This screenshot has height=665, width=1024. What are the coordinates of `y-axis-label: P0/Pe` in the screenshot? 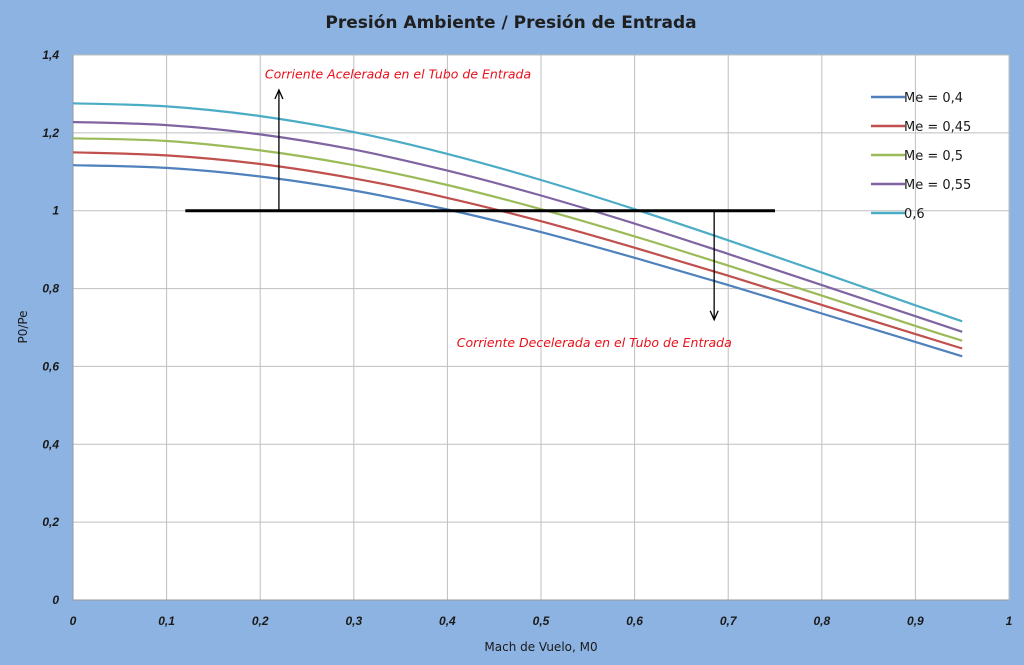 It's located at (23, 326).